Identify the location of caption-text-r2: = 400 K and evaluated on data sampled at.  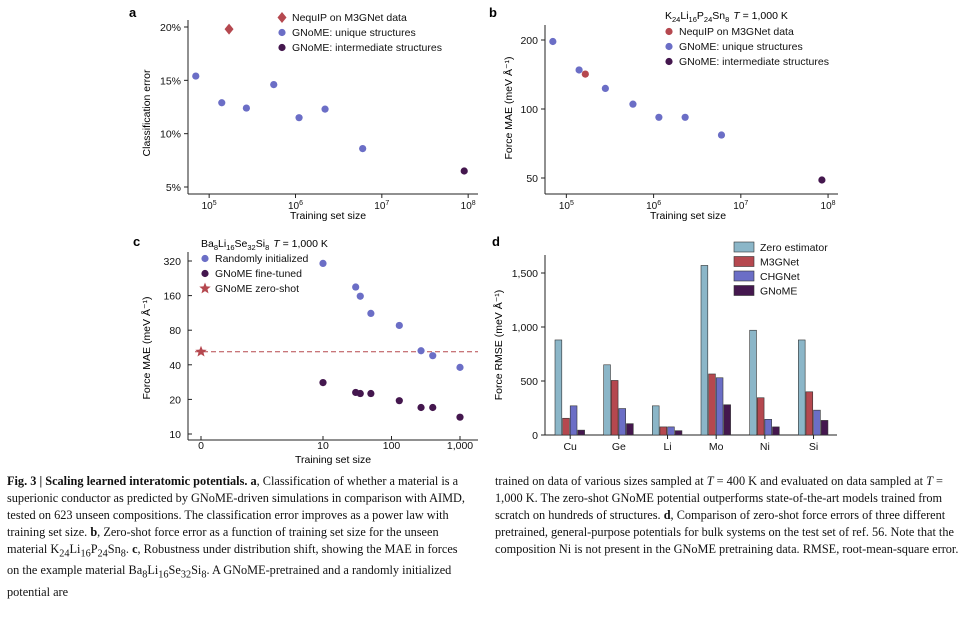
(820, 481).